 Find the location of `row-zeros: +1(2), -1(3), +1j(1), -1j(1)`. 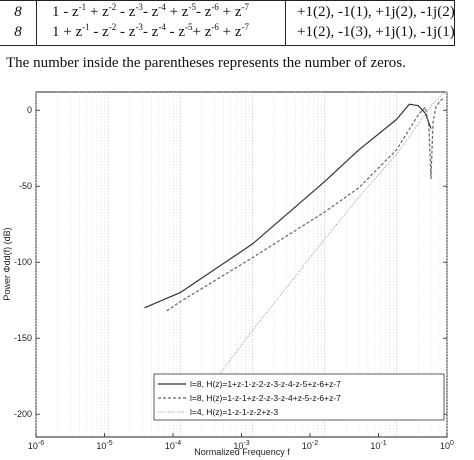

row-zeros: +1(2), -1(3), +1j(1), -1j(1) is located at coordinates (376, 32).